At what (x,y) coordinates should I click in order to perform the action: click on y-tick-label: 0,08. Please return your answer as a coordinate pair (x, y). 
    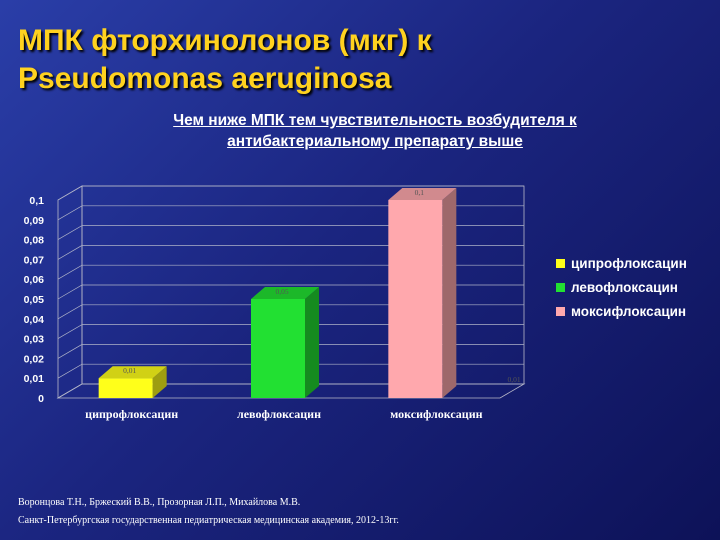
    Looking at the image, I should click on (34, 241).